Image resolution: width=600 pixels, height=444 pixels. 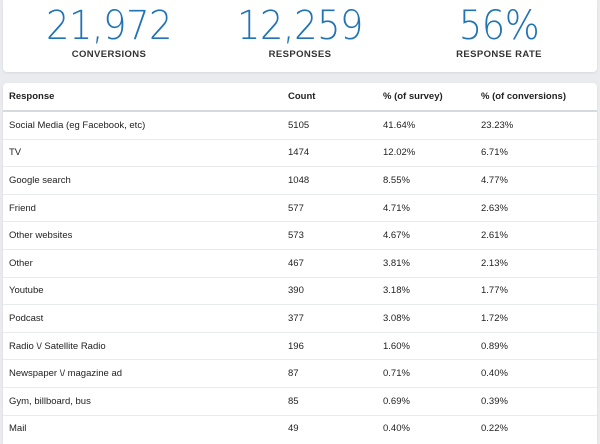 I want to click on cell-pct-conversions: 0.22%, so click(x=494, y=429).